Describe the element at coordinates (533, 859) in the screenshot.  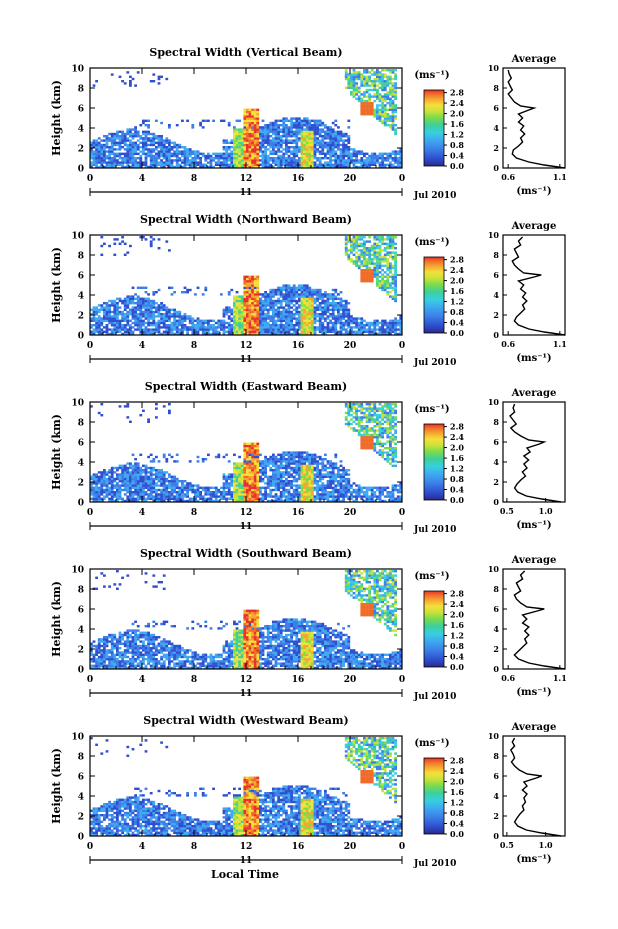
I see `average-x-label: (ms⁻¹)` at that location.